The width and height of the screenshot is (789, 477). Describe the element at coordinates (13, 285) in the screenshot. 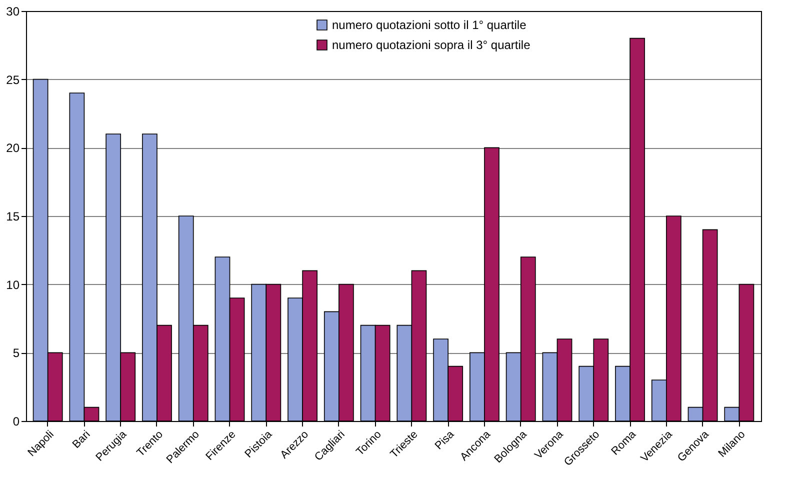

I see `y-tick-label: 10` at that location.